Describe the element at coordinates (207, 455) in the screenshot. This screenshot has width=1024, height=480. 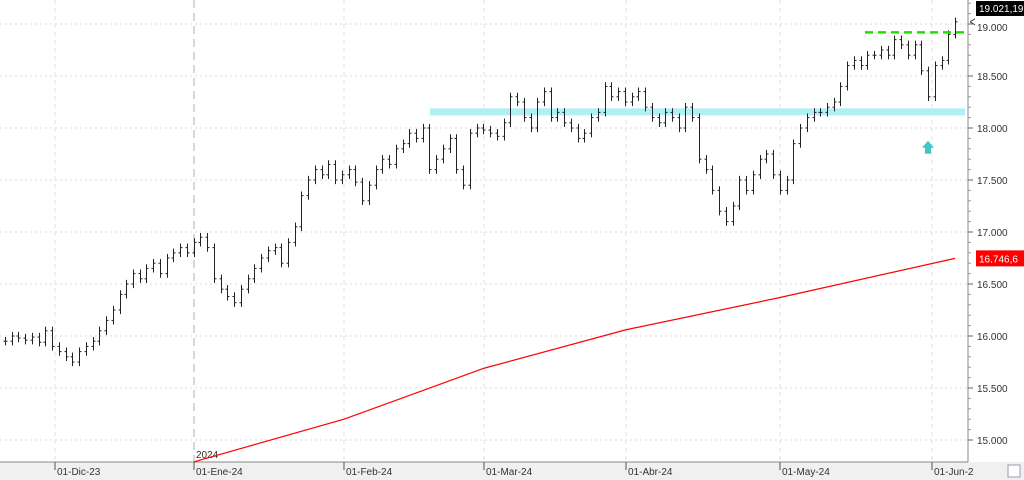
I see `year-marker-label: 2024` at that location.